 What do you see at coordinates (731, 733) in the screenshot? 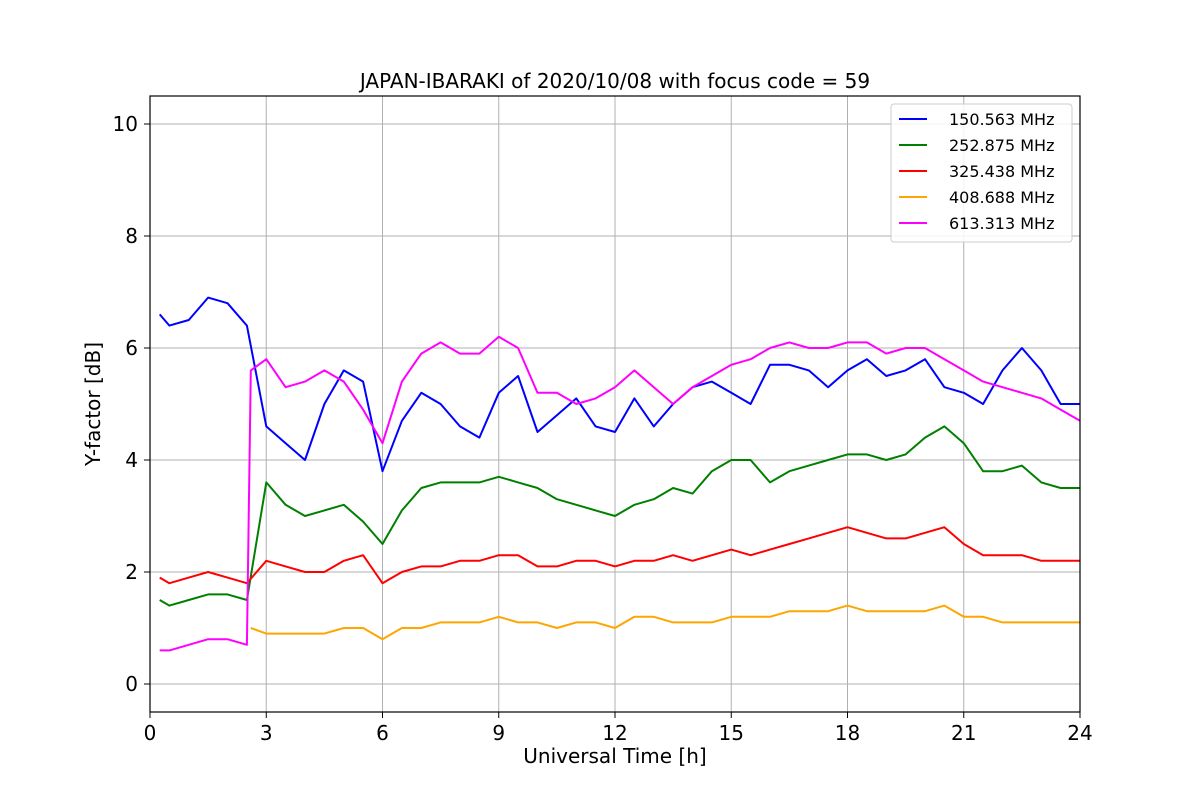
I see `x-tick-label: 15` at bounding box center [731, 733].